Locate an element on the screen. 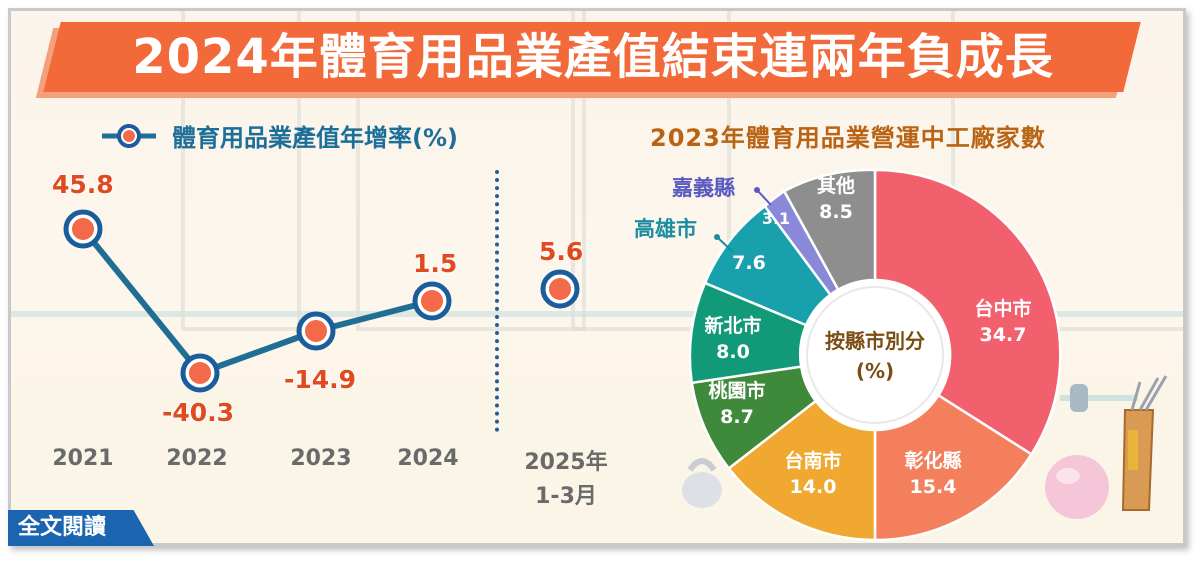  page-title: 2024年體育用品業產值結束連兩年負成長 is located at coordinates (593, 57).